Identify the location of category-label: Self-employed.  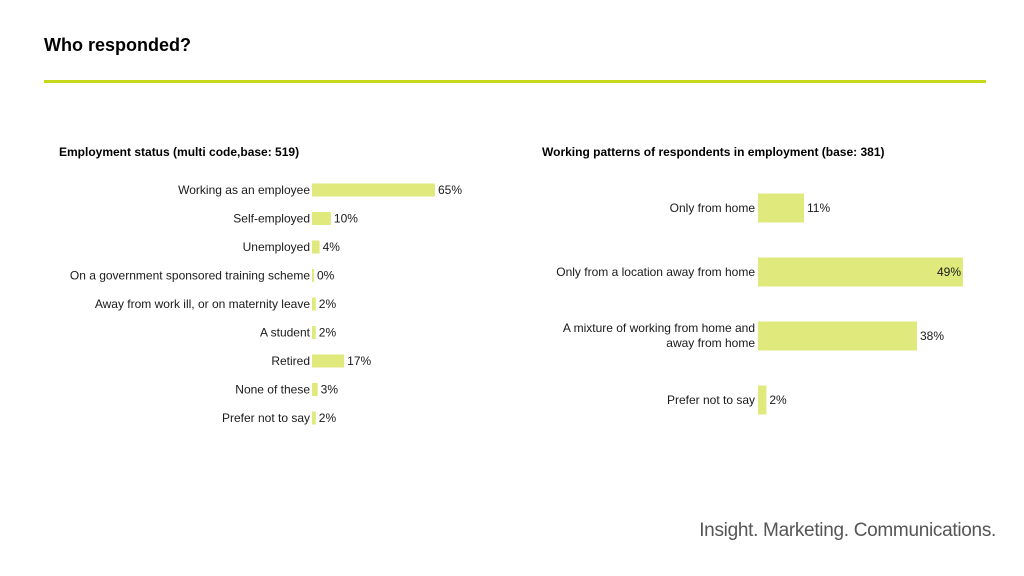
(271, 219).